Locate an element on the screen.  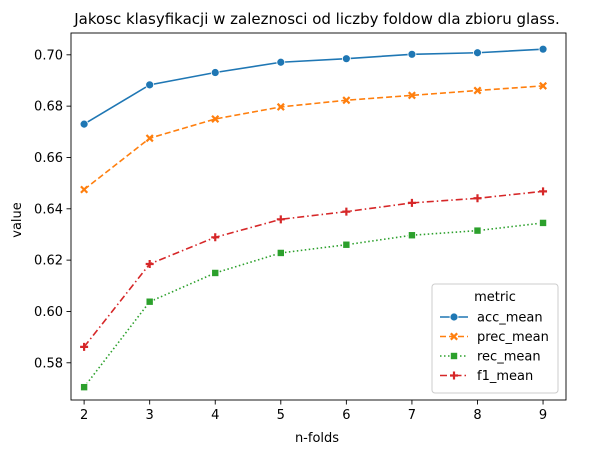
y-tick-label: 0.58 is located at coordinates (48, 363).